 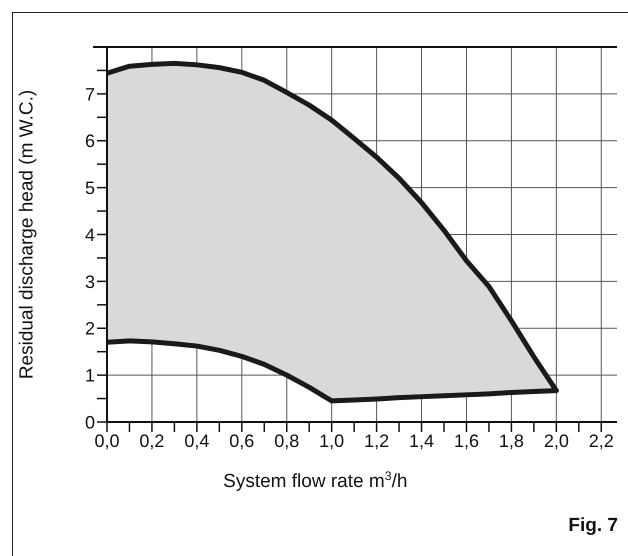 What do you see at coordinates (601, 440) in the screenshot?
I see `x-tick-label: 2,2` at bounding box center [601, 440].